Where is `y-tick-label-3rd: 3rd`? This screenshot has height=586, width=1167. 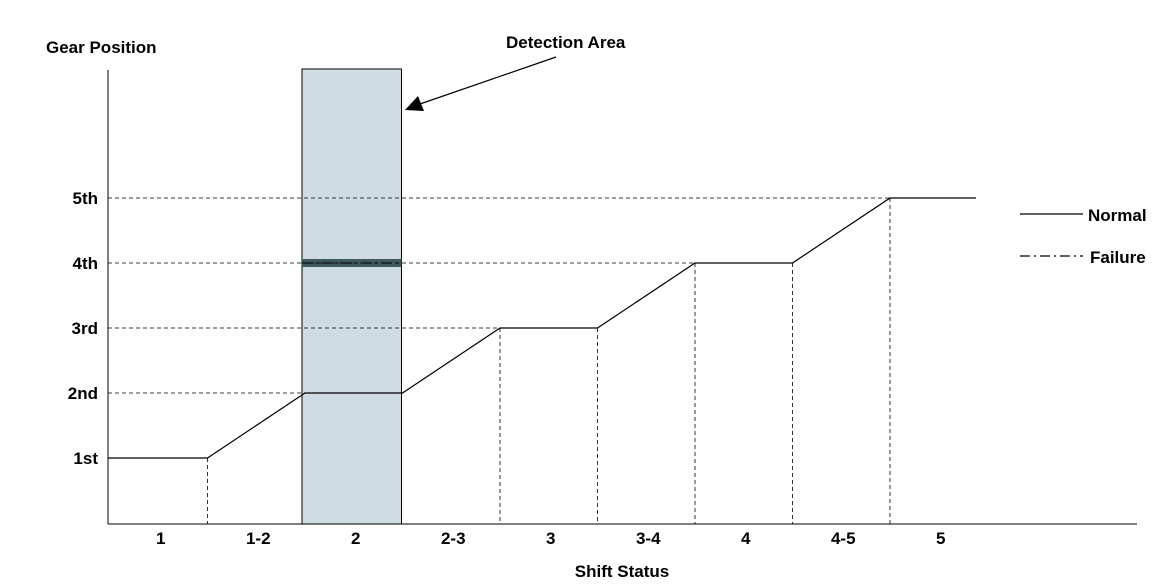 y-tick-label-3rd: 3rd is located at coordinates (85, 328).